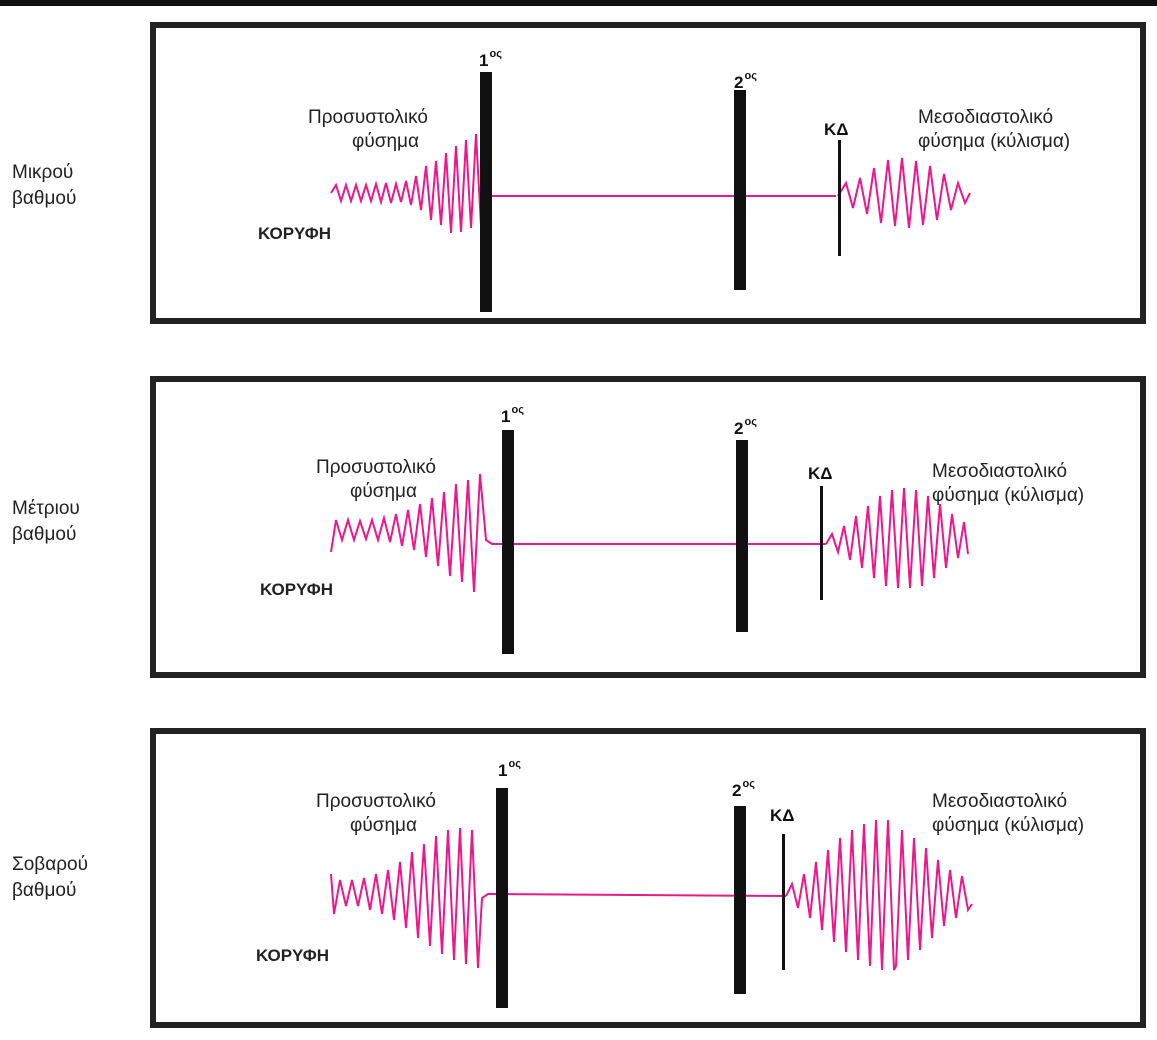 The image size is (1157, 1040). Describe the element at coordinates (46, 508) in the screenshot. I see `grade-line1: Μέτριου` at that location.